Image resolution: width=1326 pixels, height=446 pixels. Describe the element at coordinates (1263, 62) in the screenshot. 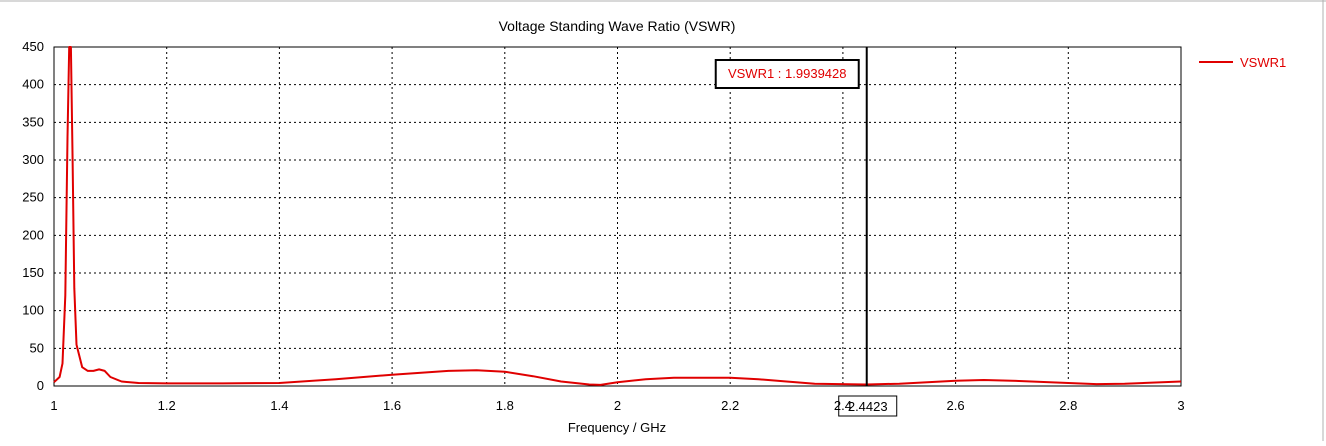

I see `legend-label: VSWR1` at that location.